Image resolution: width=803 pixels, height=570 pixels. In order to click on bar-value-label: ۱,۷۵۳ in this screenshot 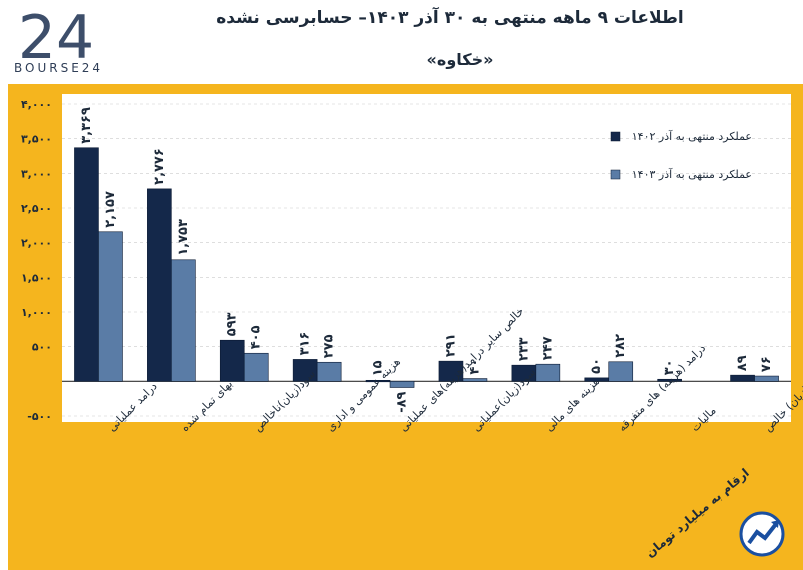, I will do `click(183, 237)`.